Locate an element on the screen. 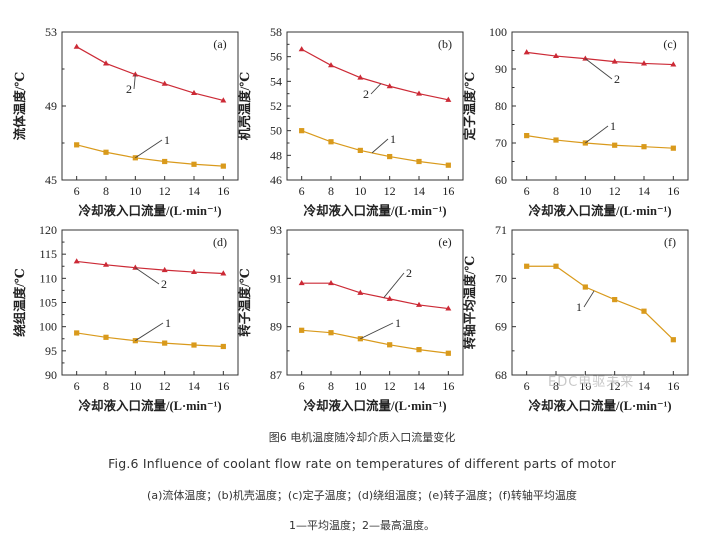  x-tick-label: 12 is located at coordinates (165, 386).